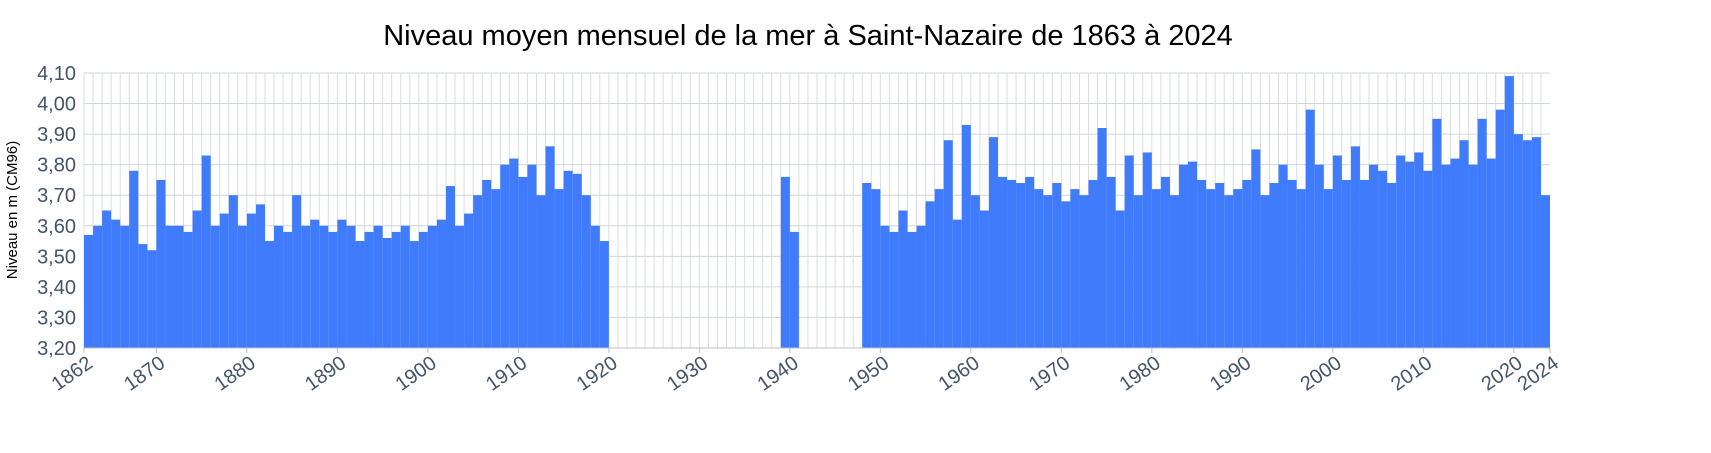 The height and width of the screenshot is (453, 1711). What do you see at coordinates (868, 374) in the screenshot?
I see `x-tick-label: 1950` at bounding box center [868, 374].